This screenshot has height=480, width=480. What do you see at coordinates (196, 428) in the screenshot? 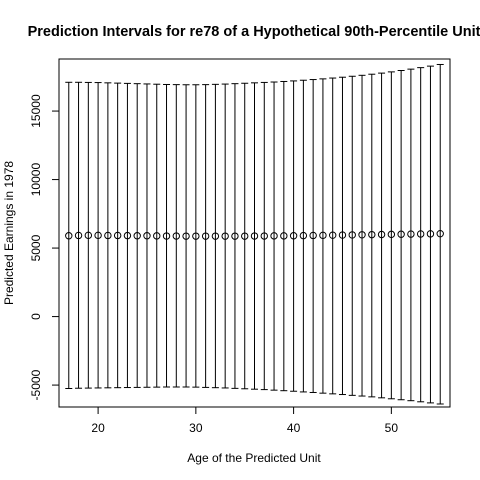
I see `x-tick-label: 30` at bounding box center [196, 428].